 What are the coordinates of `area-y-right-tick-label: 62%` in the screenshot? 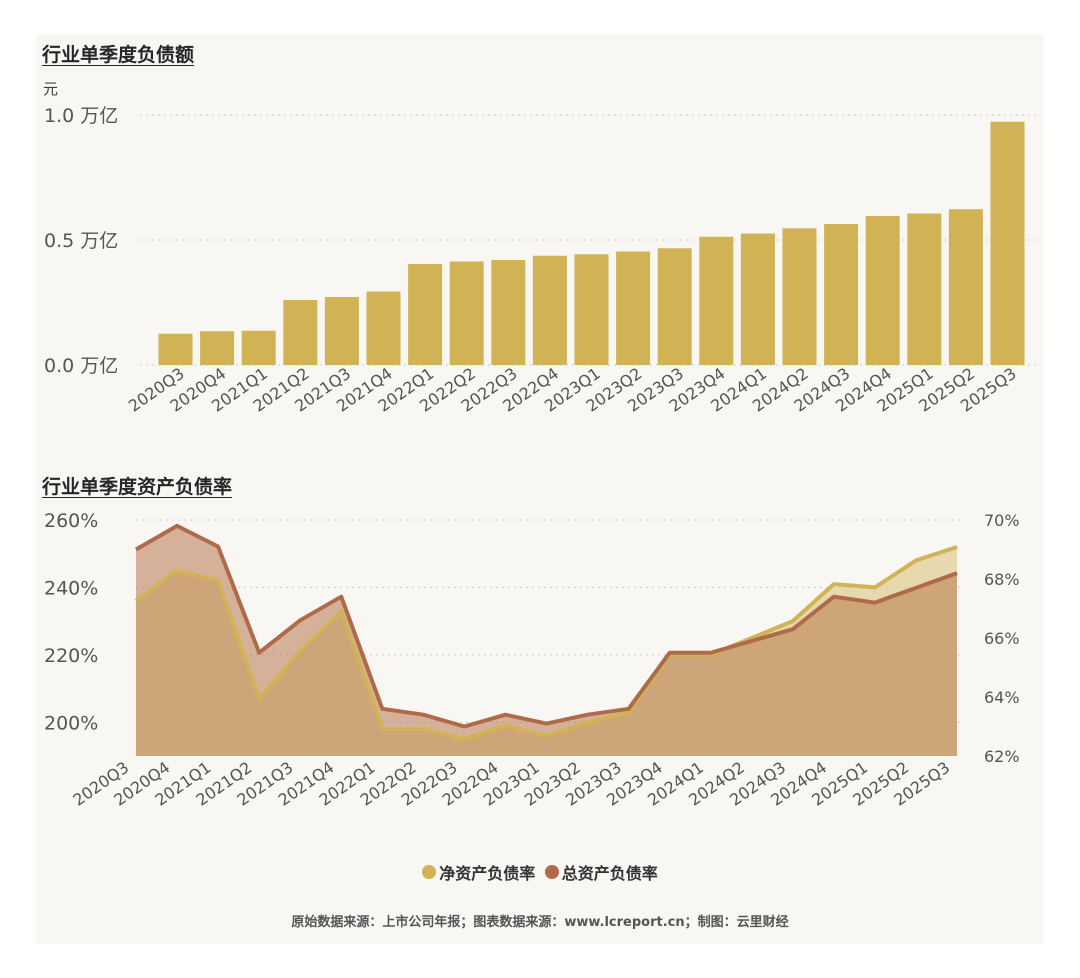 It's located at (1002, 756).